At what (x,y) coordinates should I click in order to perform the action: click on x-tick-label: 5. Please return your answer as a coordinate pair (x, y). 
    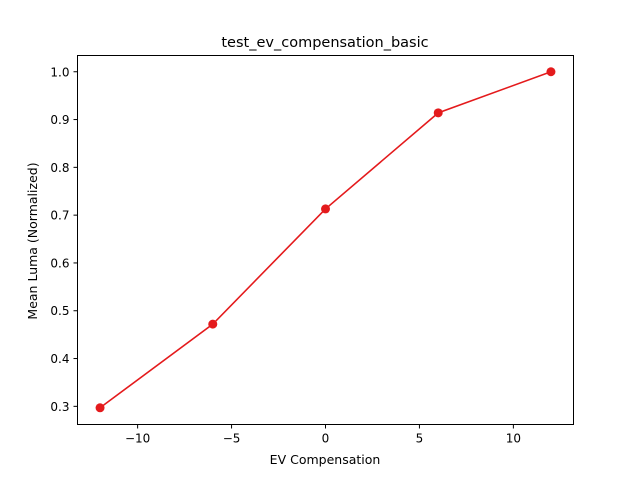
    Looking at the image, I should click on (420, 439).